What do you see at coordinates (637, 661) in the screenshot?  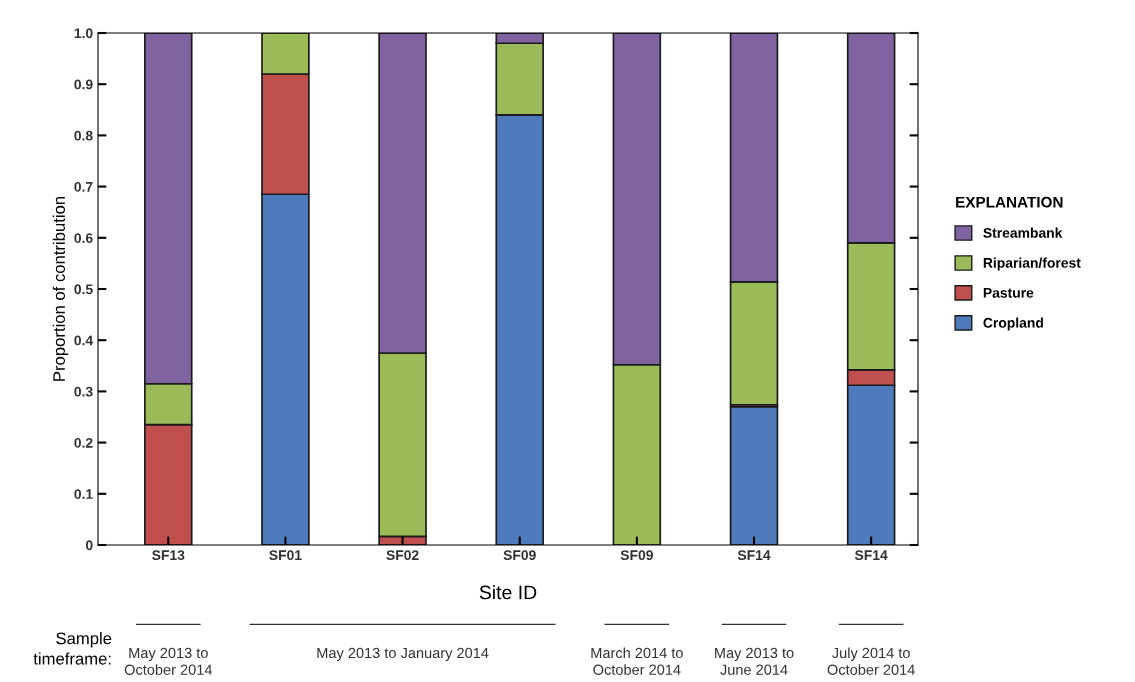 I see `text: March 2014 to October 2014` at bounding box center [637, 661].